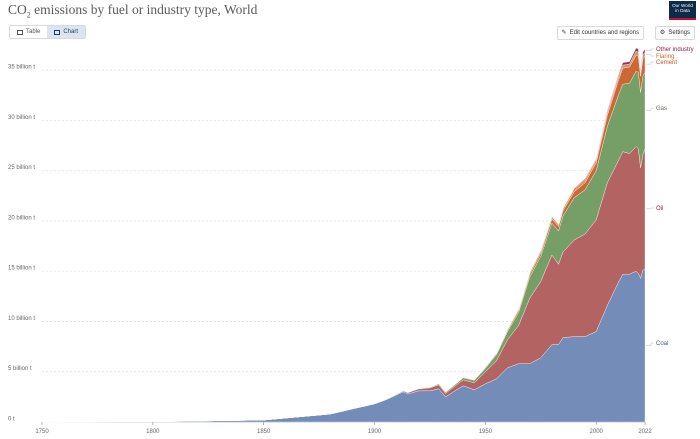 The width and height of the screenshot is (700, 439). What do you see at coordinates (682, 5) in the screenshot?
I see `logo-line1: Our World` at bounding box center [682, 5].